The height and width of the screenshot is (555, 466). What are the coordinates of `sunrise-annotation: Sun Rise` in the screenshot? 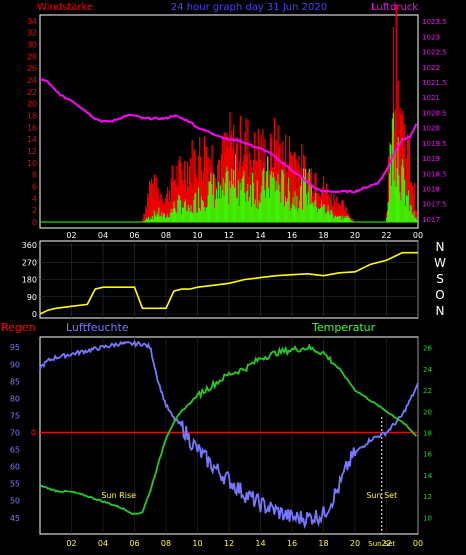 It's located at (118, 495).